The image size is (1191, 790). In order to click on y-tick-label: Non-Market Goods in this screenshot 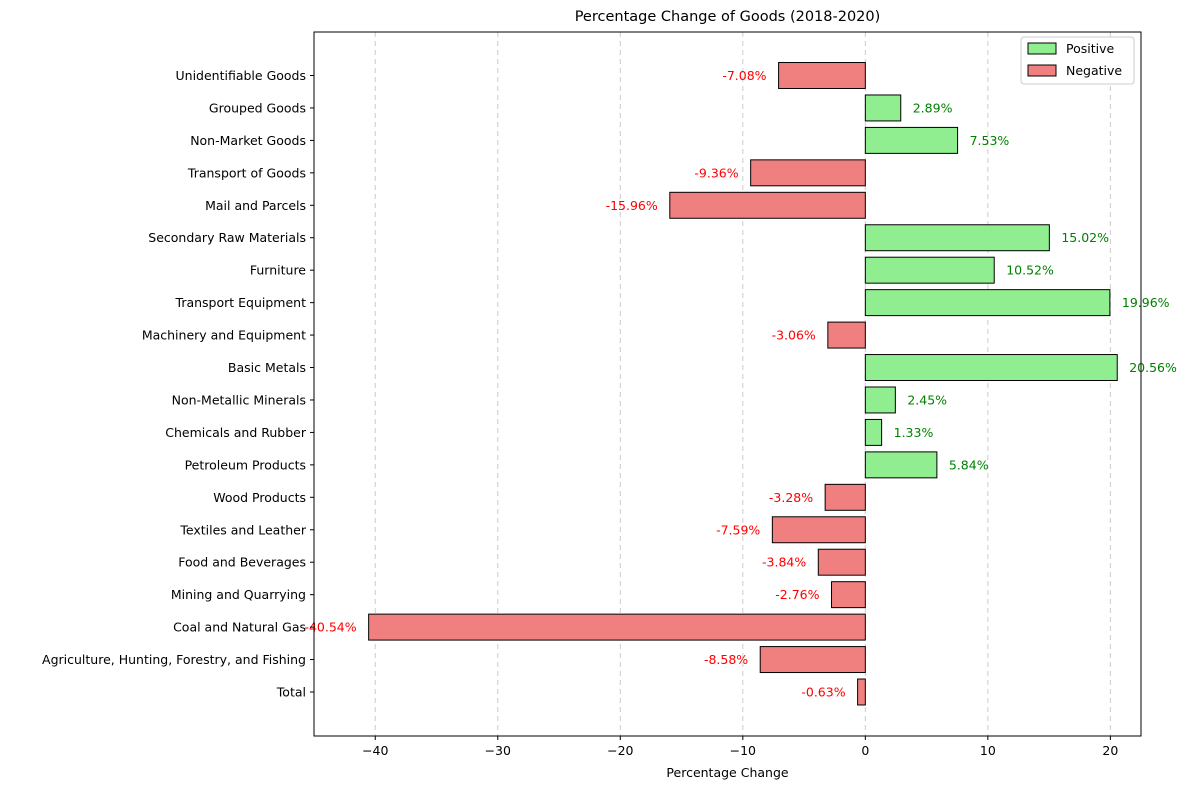, I will do `click(248, 140)`.